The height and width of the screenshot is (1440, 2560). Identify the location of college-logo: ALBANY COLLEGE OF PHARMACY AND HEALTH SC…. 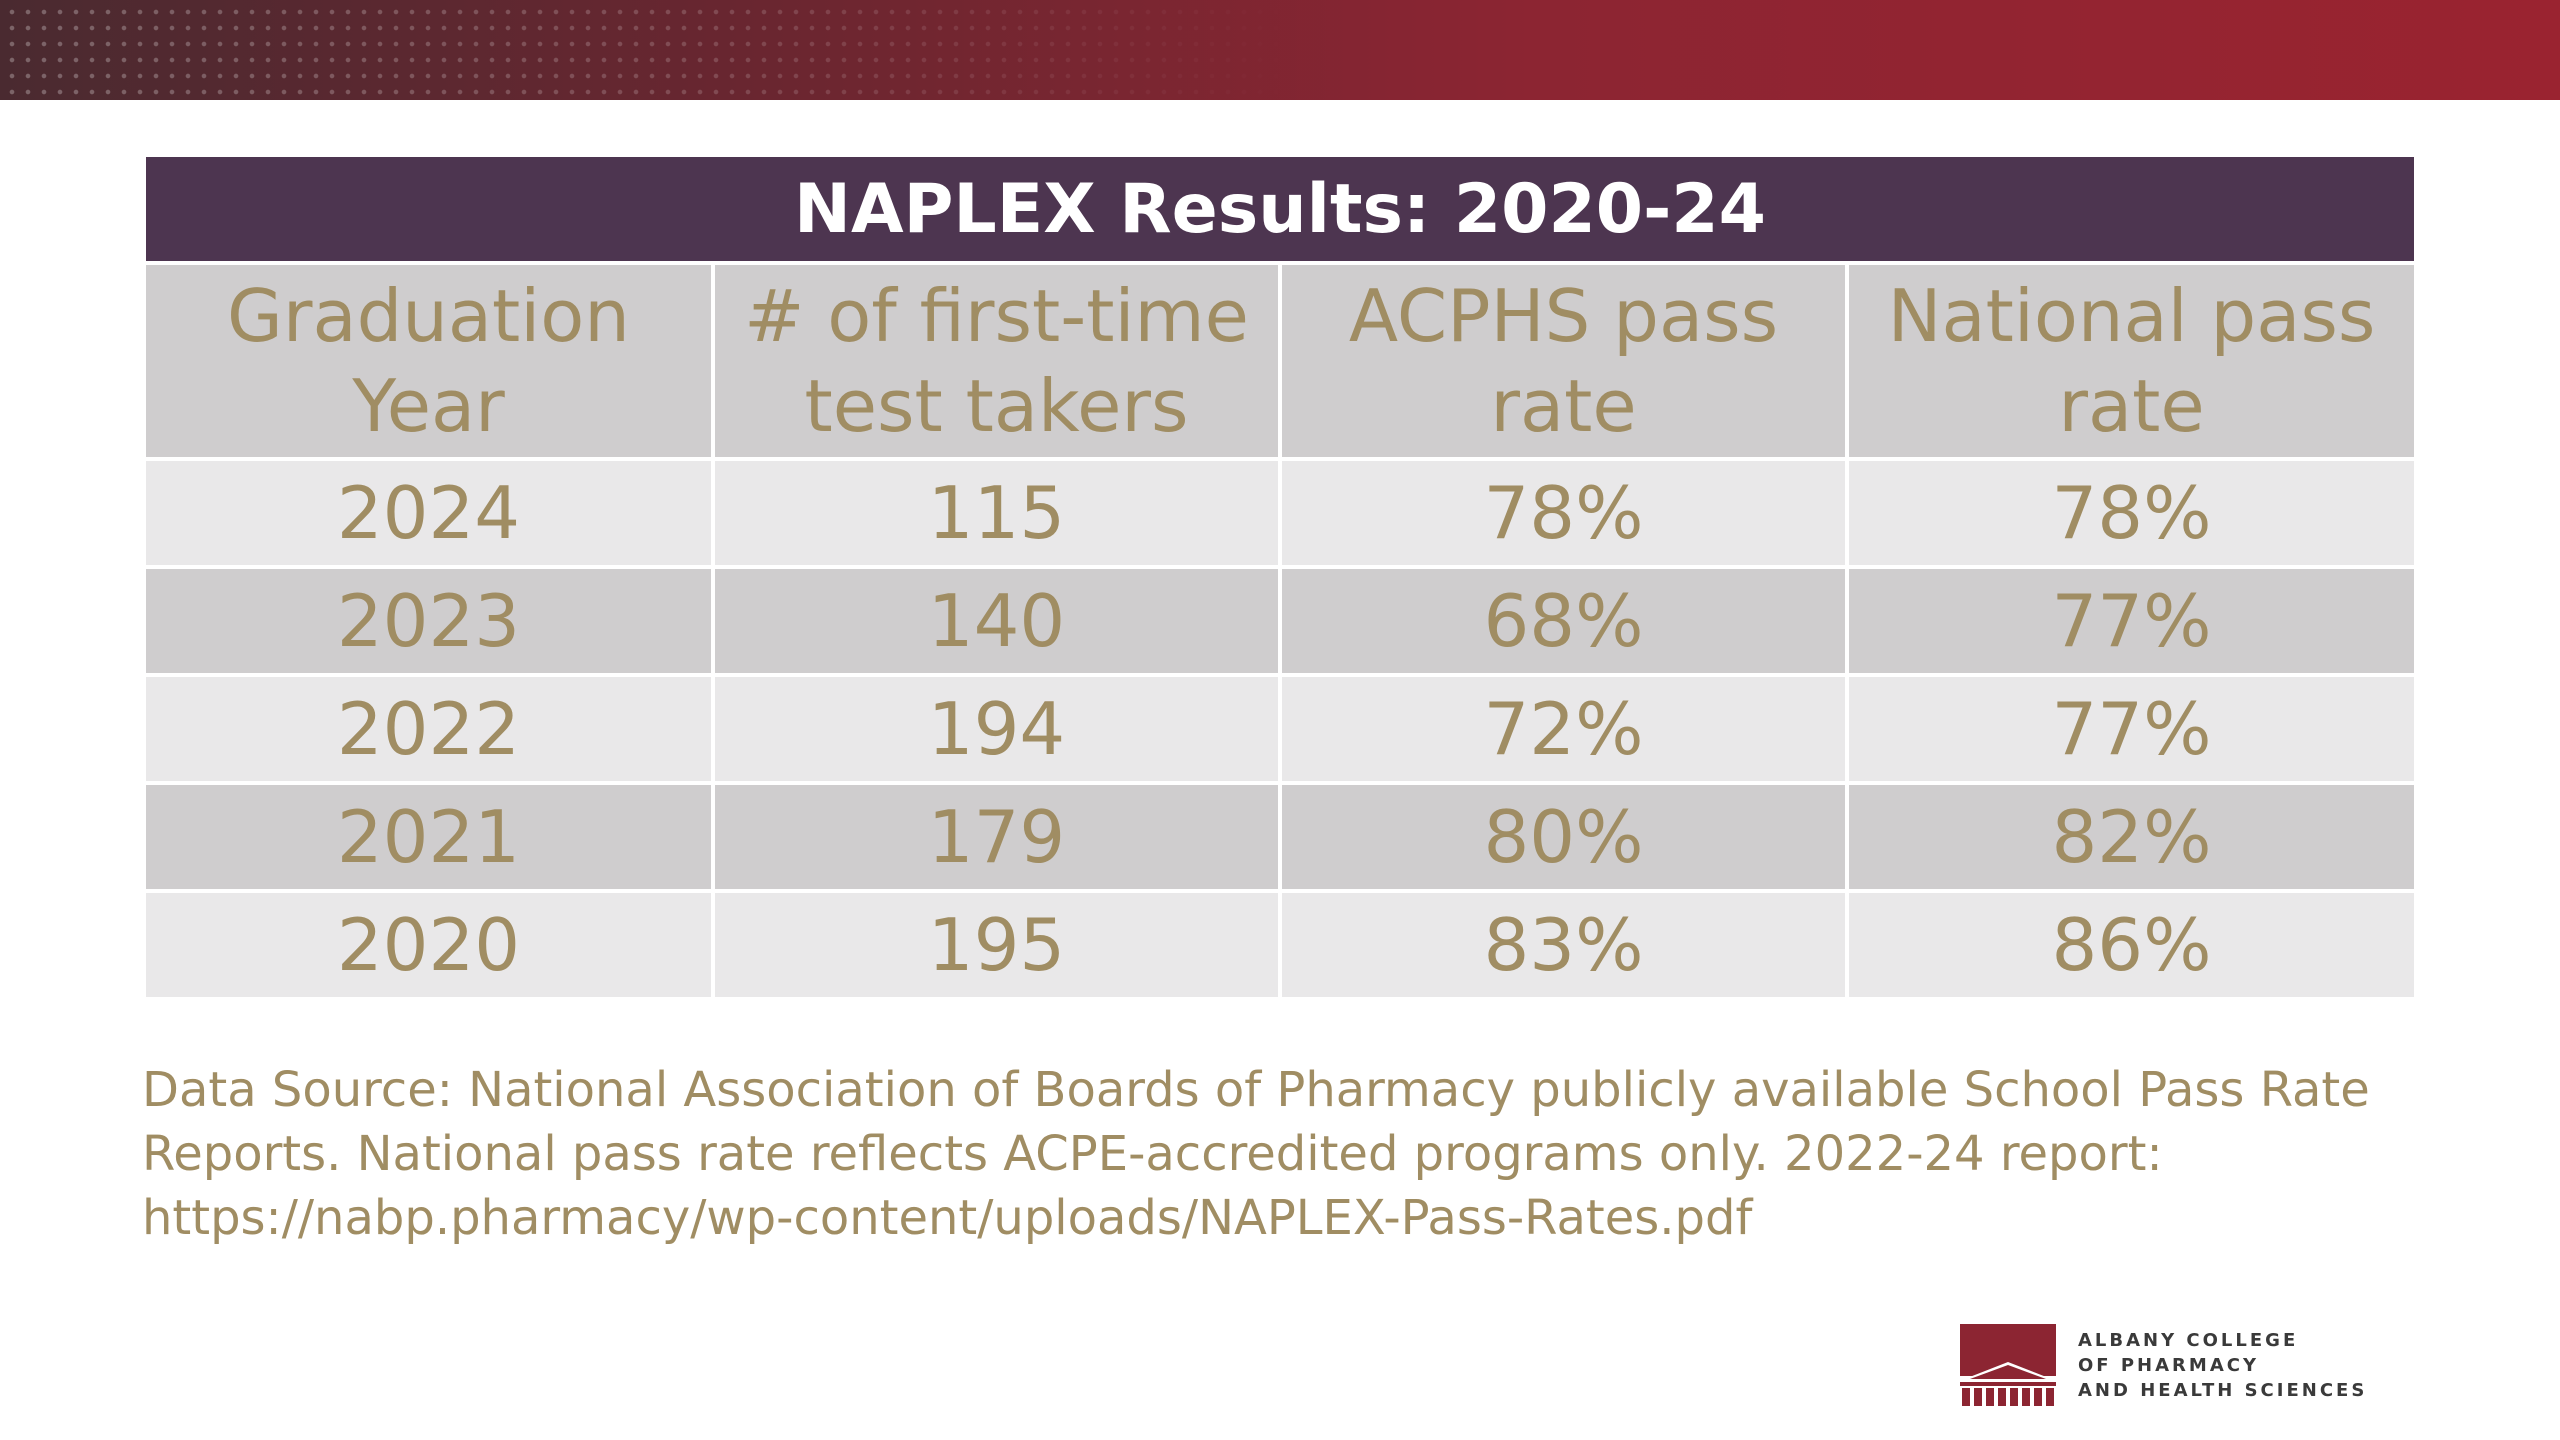
(2163, 1365).